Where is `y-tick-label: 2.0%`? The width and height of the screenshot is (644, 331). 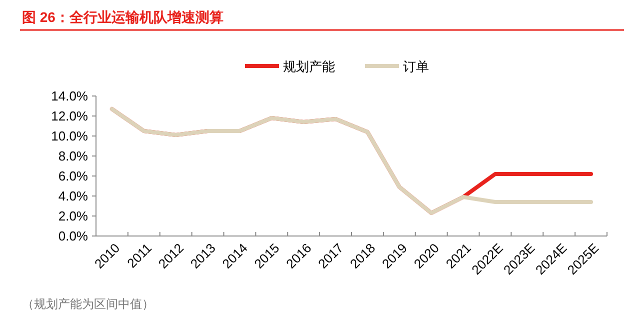
y-tick-label: 2.0% is located at coordinates (73, 216).